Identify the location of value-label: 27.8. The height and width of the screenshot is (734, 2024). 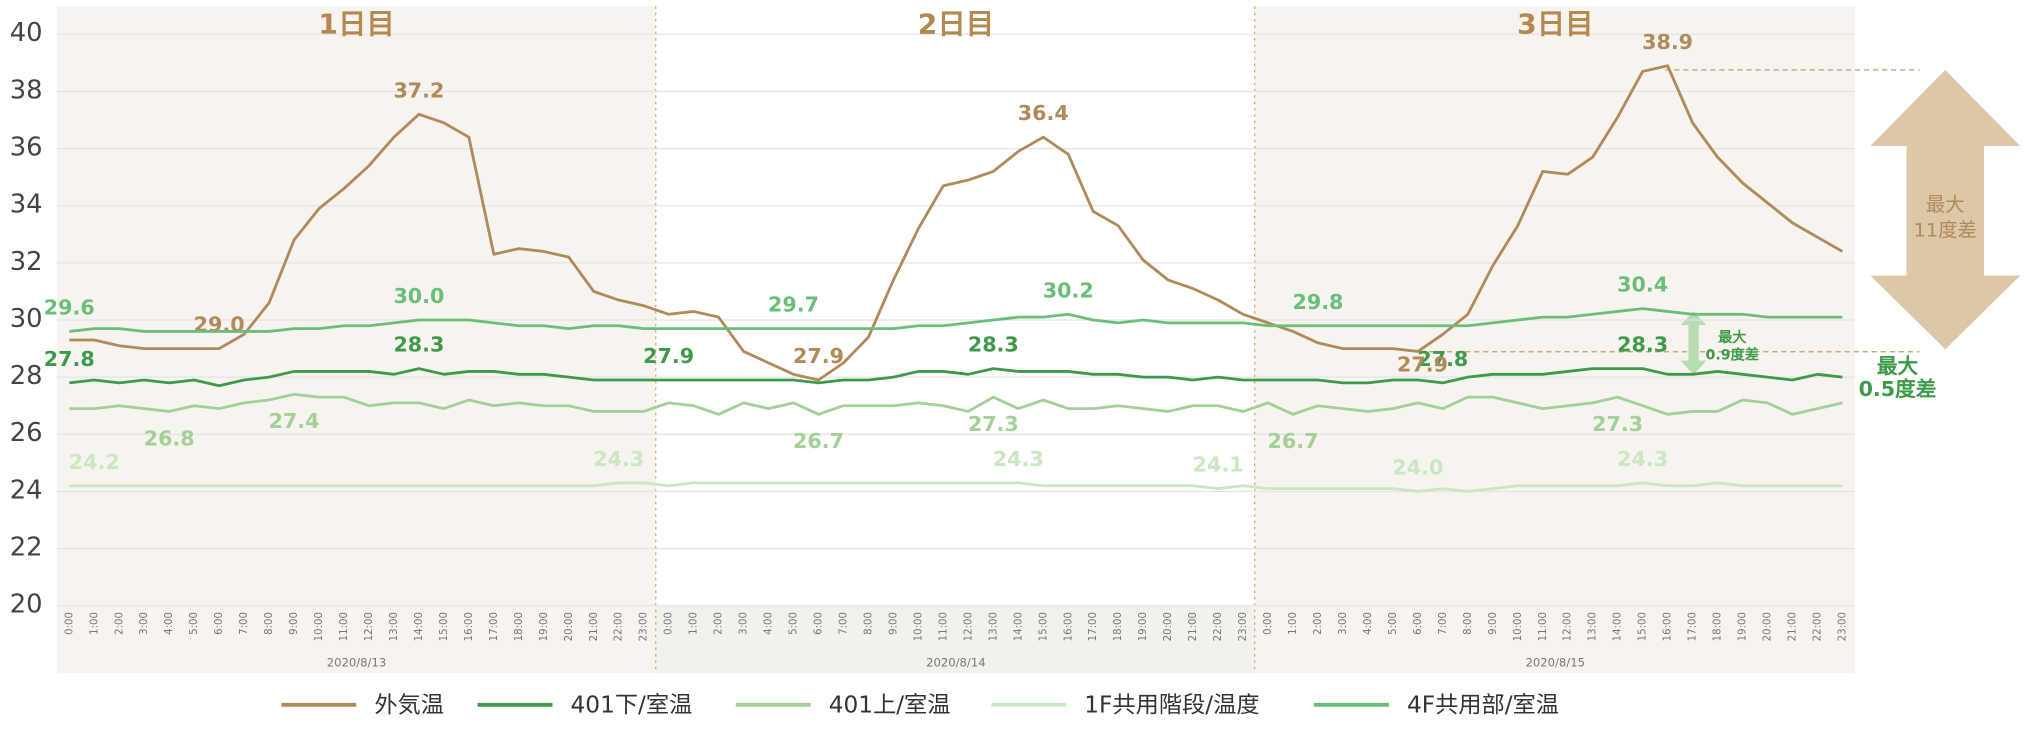
(69, 359).